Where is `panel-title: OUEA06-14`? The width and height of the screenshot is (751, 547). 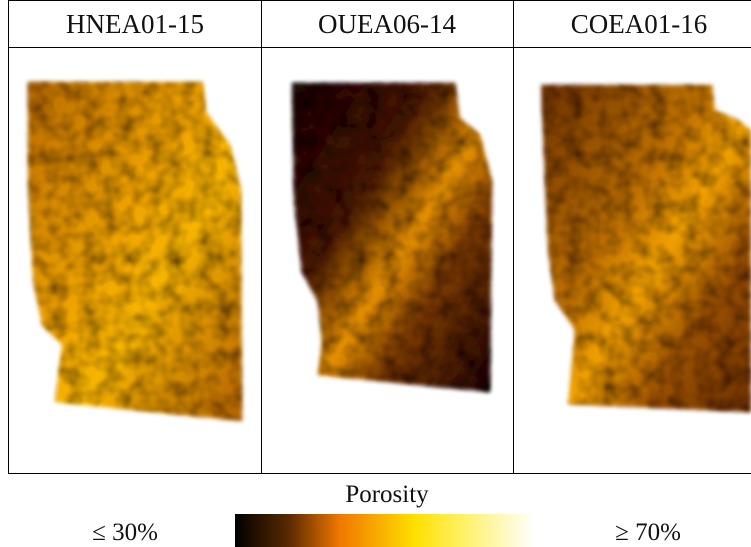
panel-title: OUEA06-14 is located at coordinates (387, 24).